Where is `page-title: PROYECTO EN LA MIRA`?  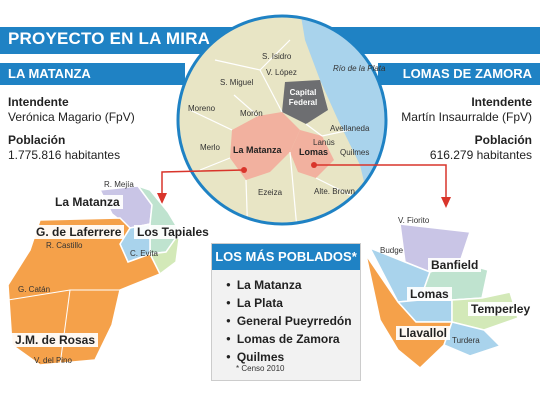
page-title: PROYECTO EN LA MIRA is located at coordinates (109, 38).